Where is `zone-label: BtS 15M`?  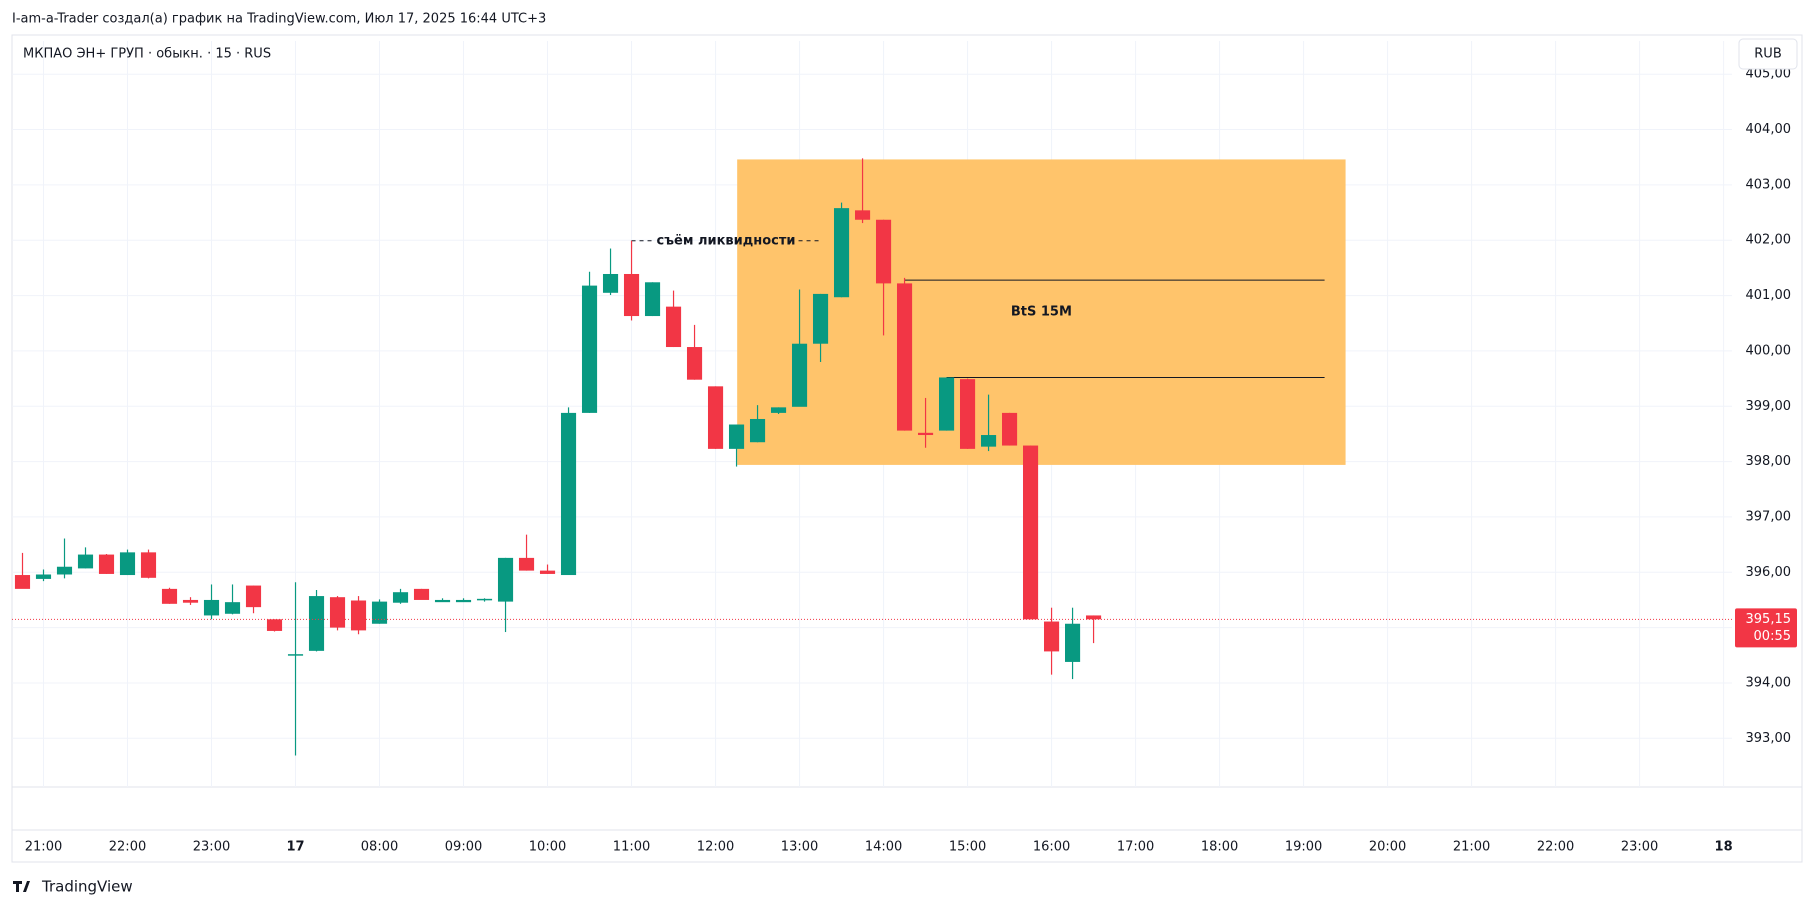 zone-label: BtS 15M is located at coordinates (1041, 312).